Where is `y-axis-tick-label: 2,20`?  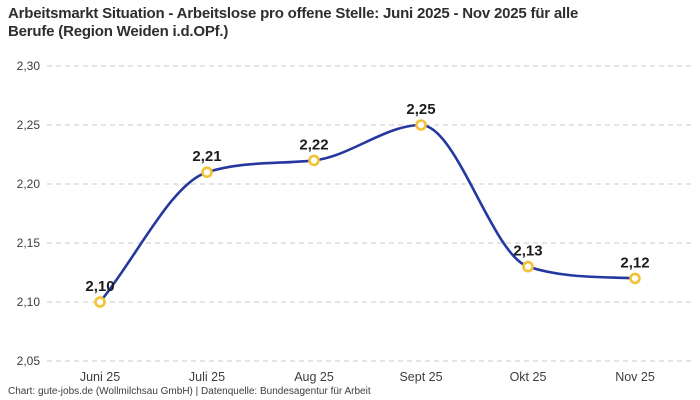 y-axis-tick-label: 2,20 is located at coordinates (29, 184).